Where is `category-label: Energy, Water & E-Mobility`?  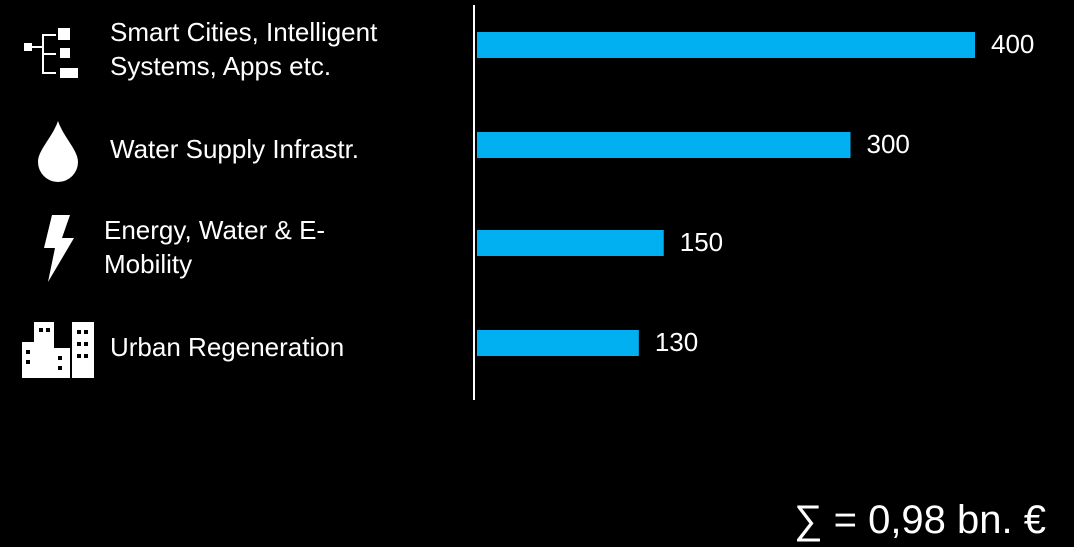 category-label: Energy, Water & E-Mobility is located at coordinates (215, 247).